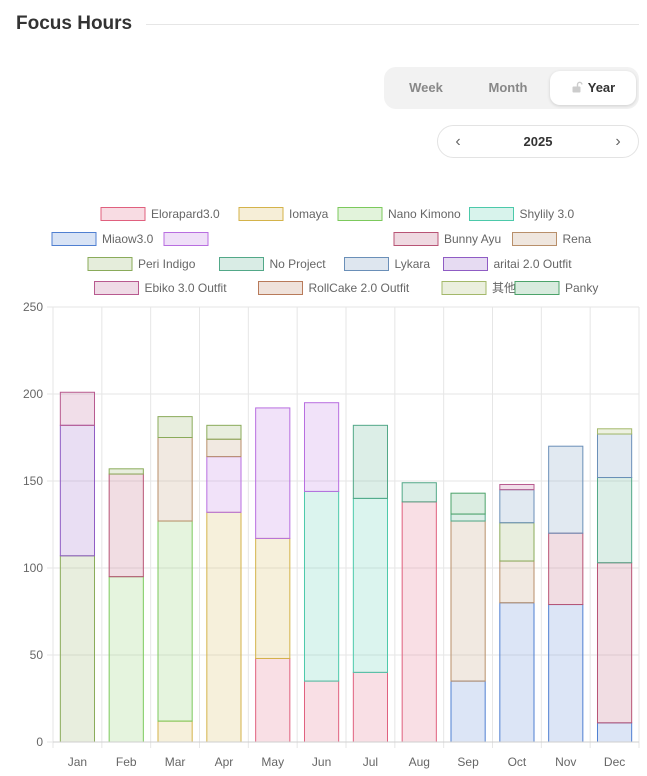  Describe the element at coordinates (359, 288) in the screenshot. I see `legend-label: RollCake 2.0 Outfit` at that location.